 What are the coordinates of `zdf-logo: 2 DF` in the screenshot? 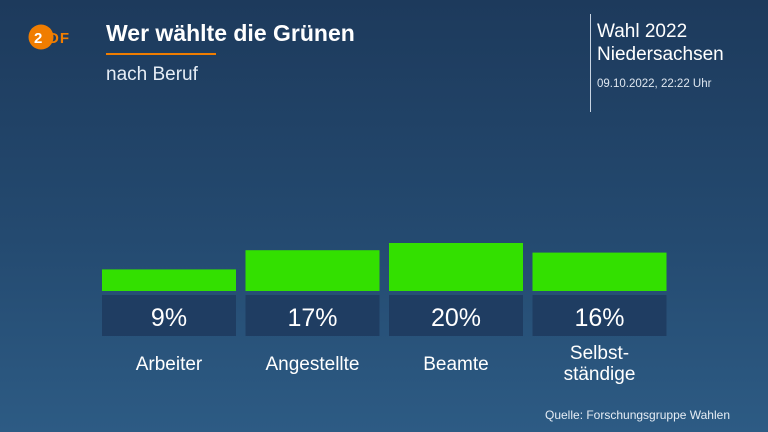 It's located at (49, 37).